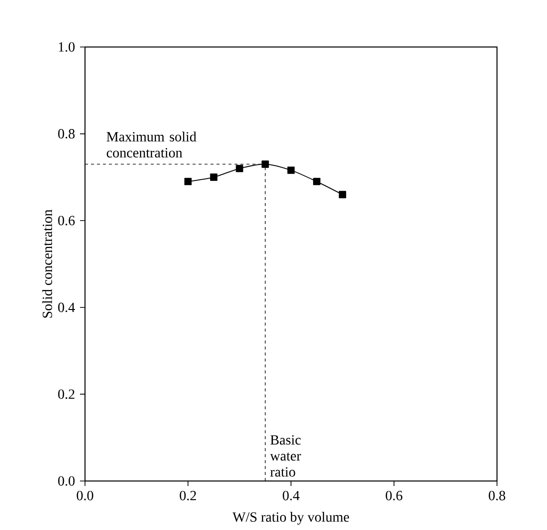 The image size is (547, 530). Describe the element at coordinates (47, 264) in the screenshot. I see `y-axis-title: Solid concentration` at that location.